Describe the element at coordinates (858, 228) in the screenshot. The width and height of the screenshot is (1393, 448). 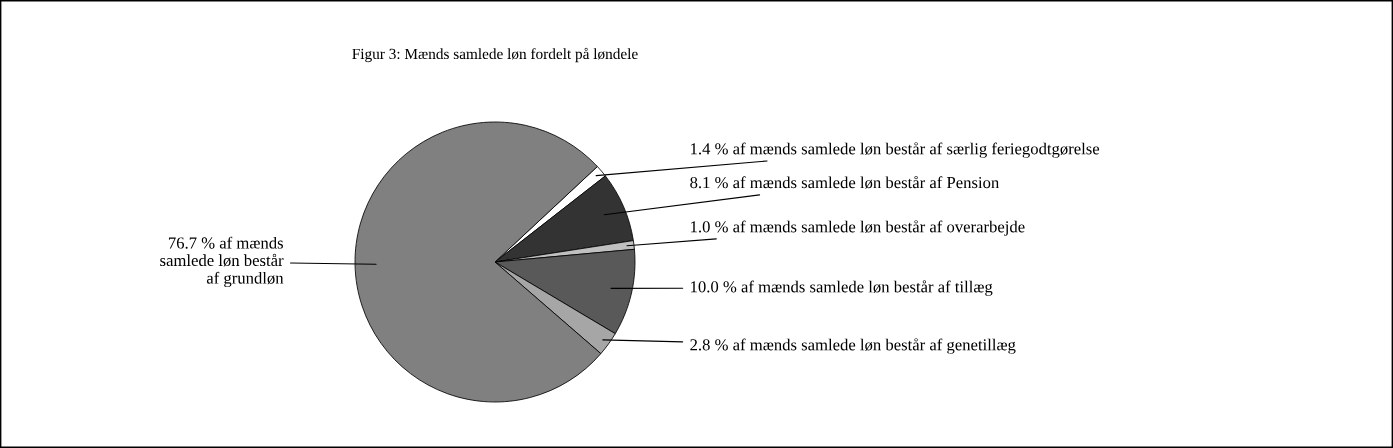
I see `slice-label: 1.0 % af mænds samlede løn består af overarbejde` at that location.